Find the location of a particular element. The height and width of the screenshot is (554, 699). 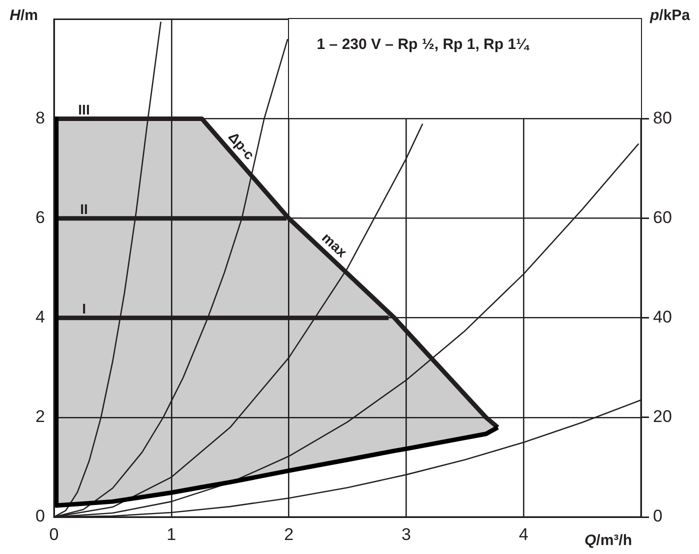

y-tick-label: 0 is located at coordinates (40, 516).